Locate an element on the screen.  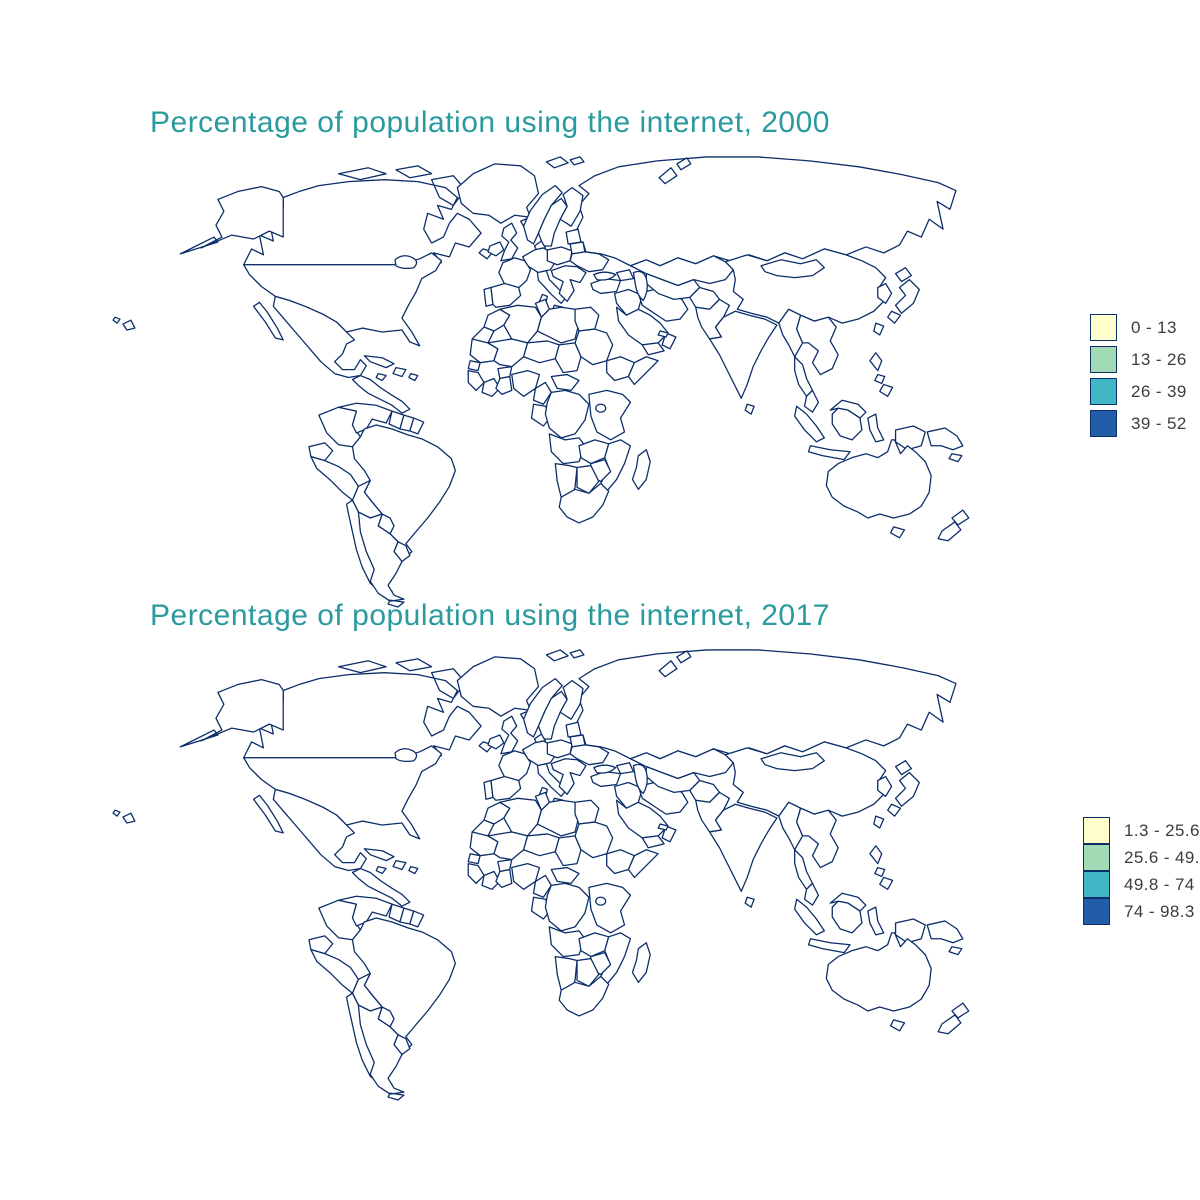
legend-row: 39 - 52 is located at coordinates (1138, 423).